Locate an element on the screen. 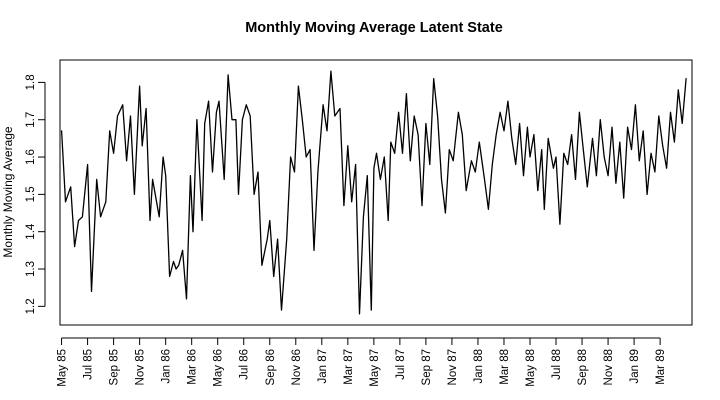  x-tick-label: Nov 86 is located at coordinates (297, 367).